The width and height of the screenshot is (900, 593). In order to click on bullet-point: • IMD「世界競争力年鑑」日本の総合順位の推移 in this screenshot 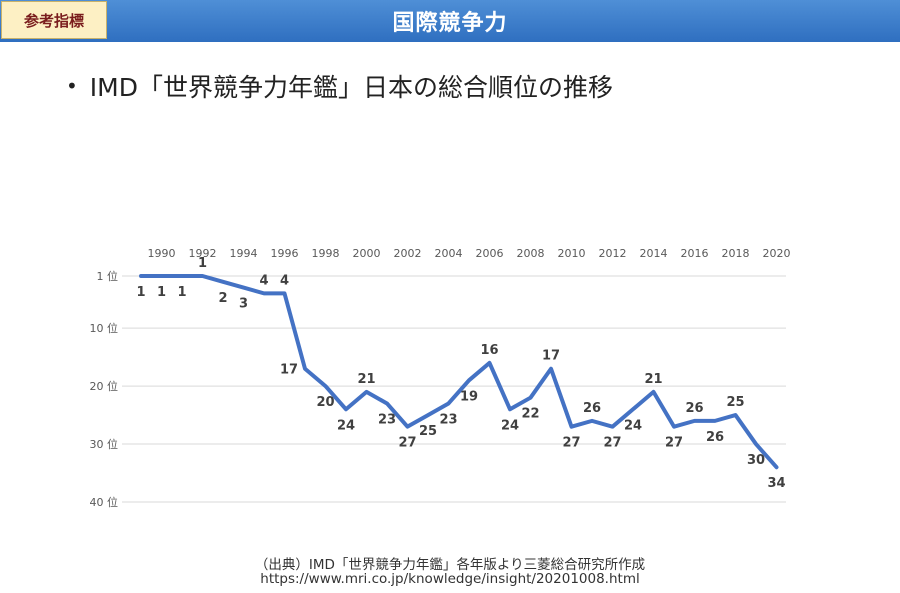, I will do `click(339, 86)`.